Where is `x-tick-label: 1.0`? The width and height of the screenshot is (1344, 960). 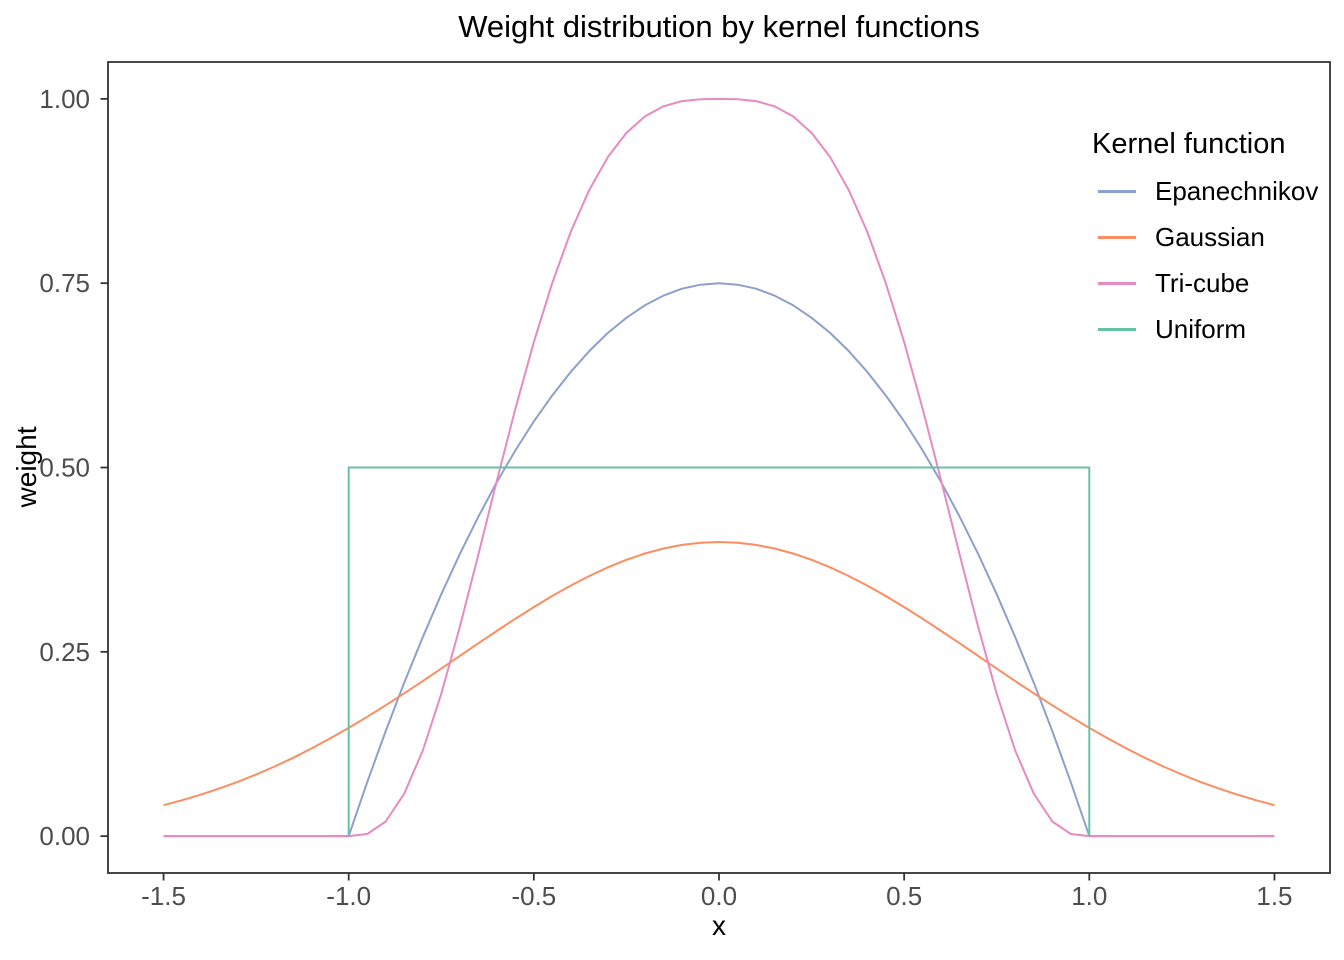 x-tick-label: 1.0 is located at coordinates (1089, 896).